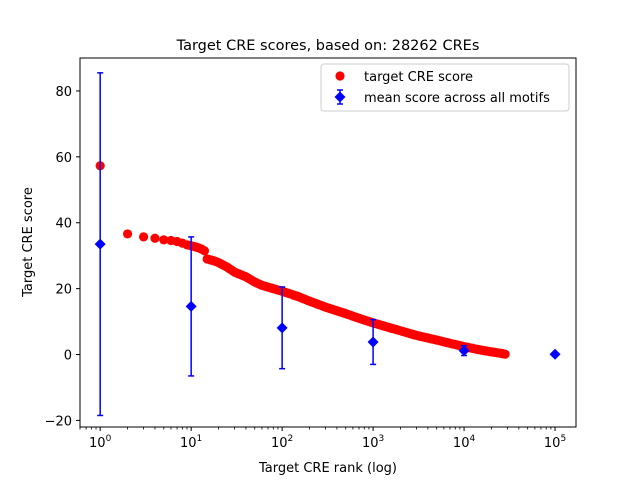  Describe the element at coordinates (100, 442) in the screenshot. I see `x-tick-label: 10⁰` at that location.